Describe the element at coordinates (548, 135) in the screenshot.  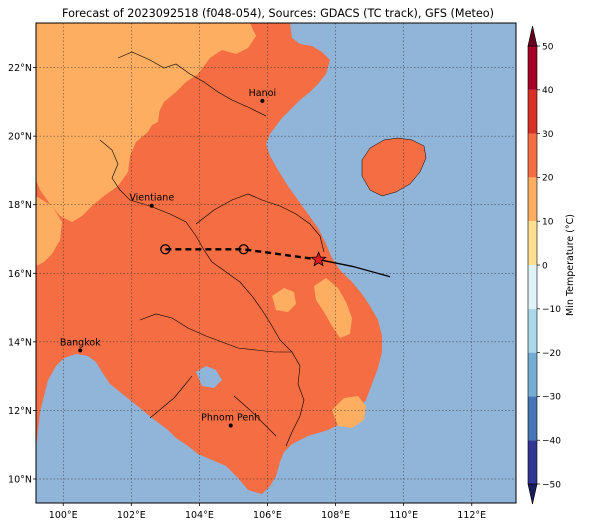
I see `colorbar-tick-label: 30` at that location.